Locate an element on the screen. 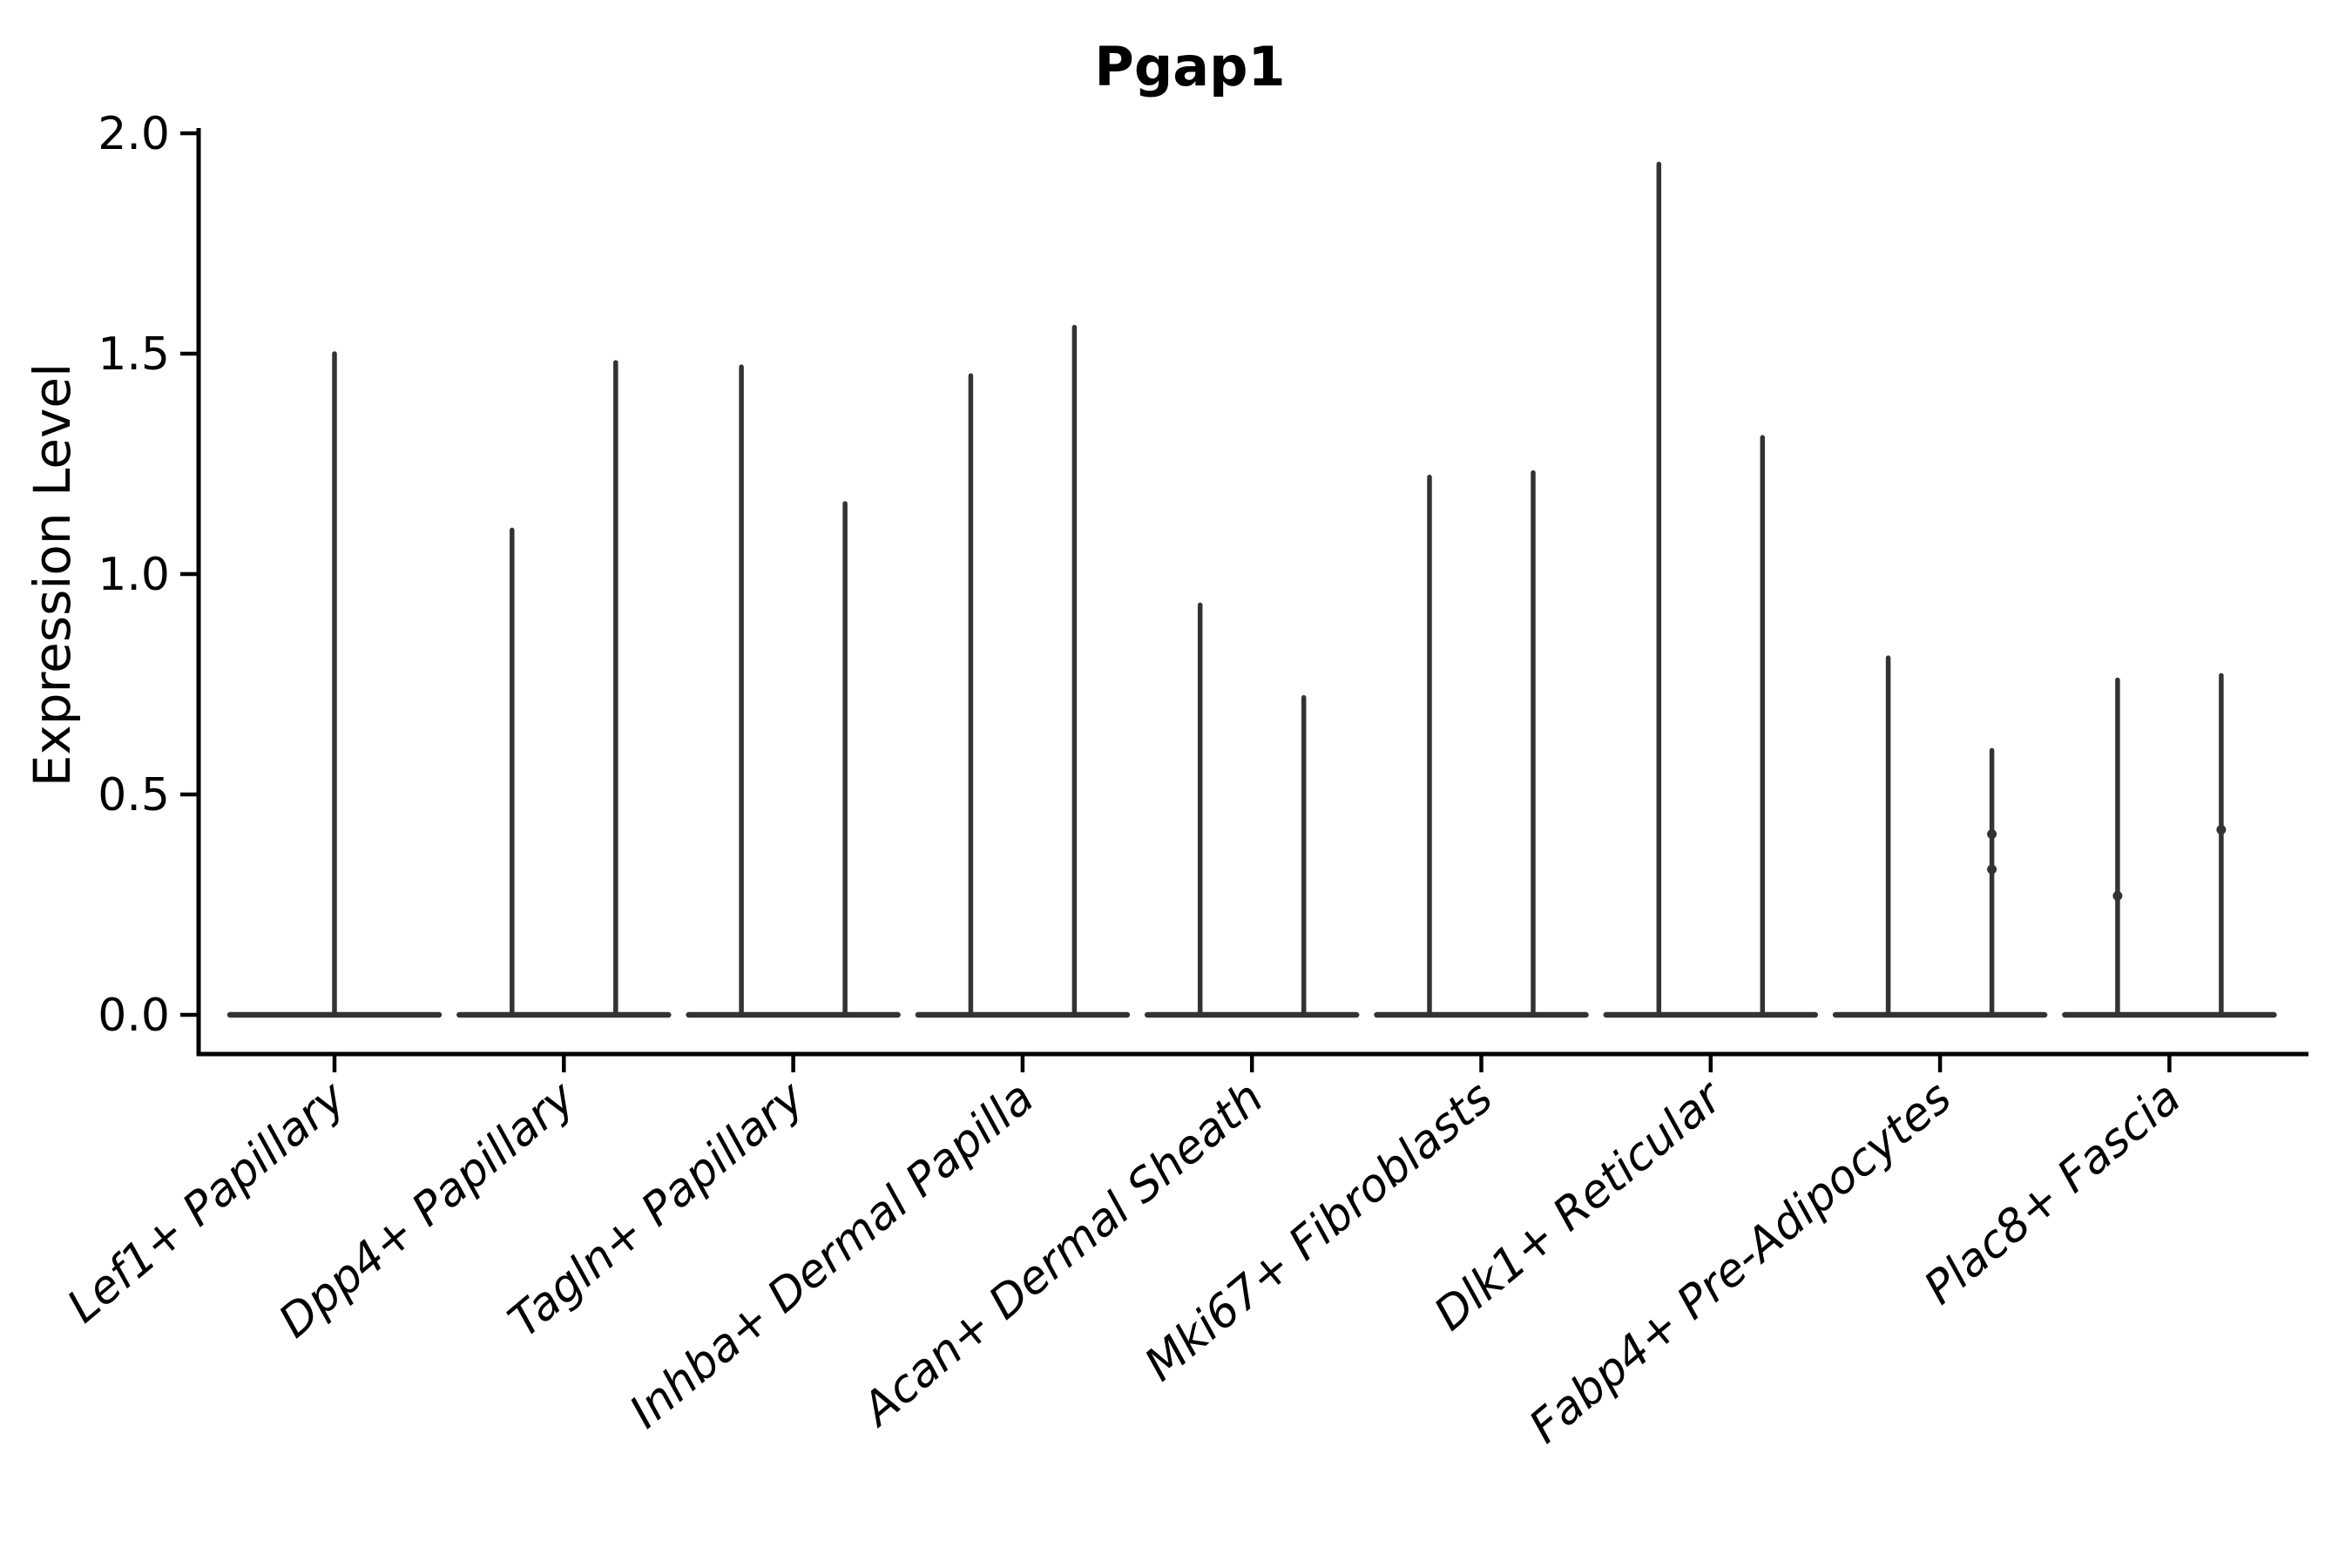 Image resolution: width=2352 pixels, height=1568 pixels. x-tick-label-acan-dermal-sheath: Acan+ Dermal Sheath is located at coordinates (1063, 1254).